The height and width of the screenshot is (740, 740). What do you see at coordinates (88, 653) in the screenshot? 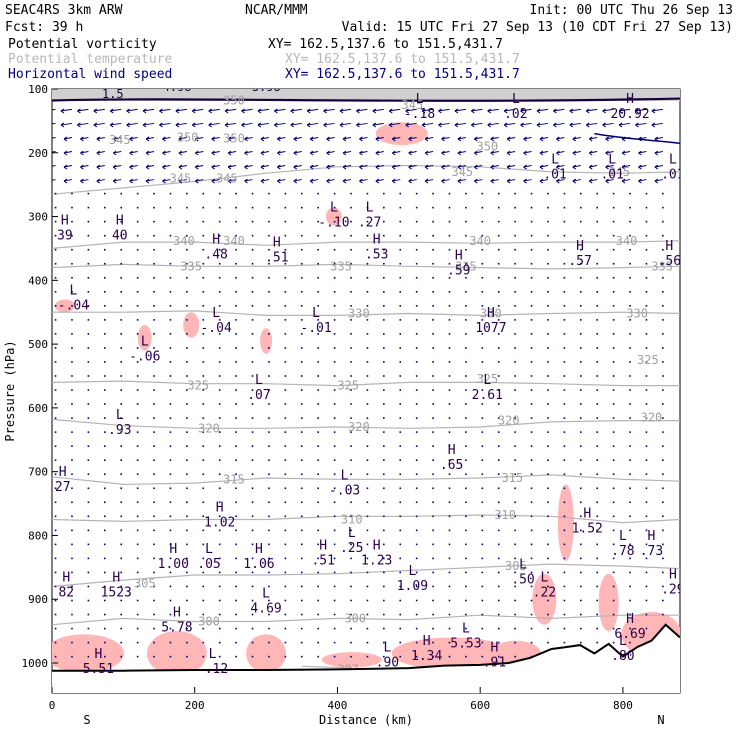
I see `pv-blob` at bounding box center [88, 653].